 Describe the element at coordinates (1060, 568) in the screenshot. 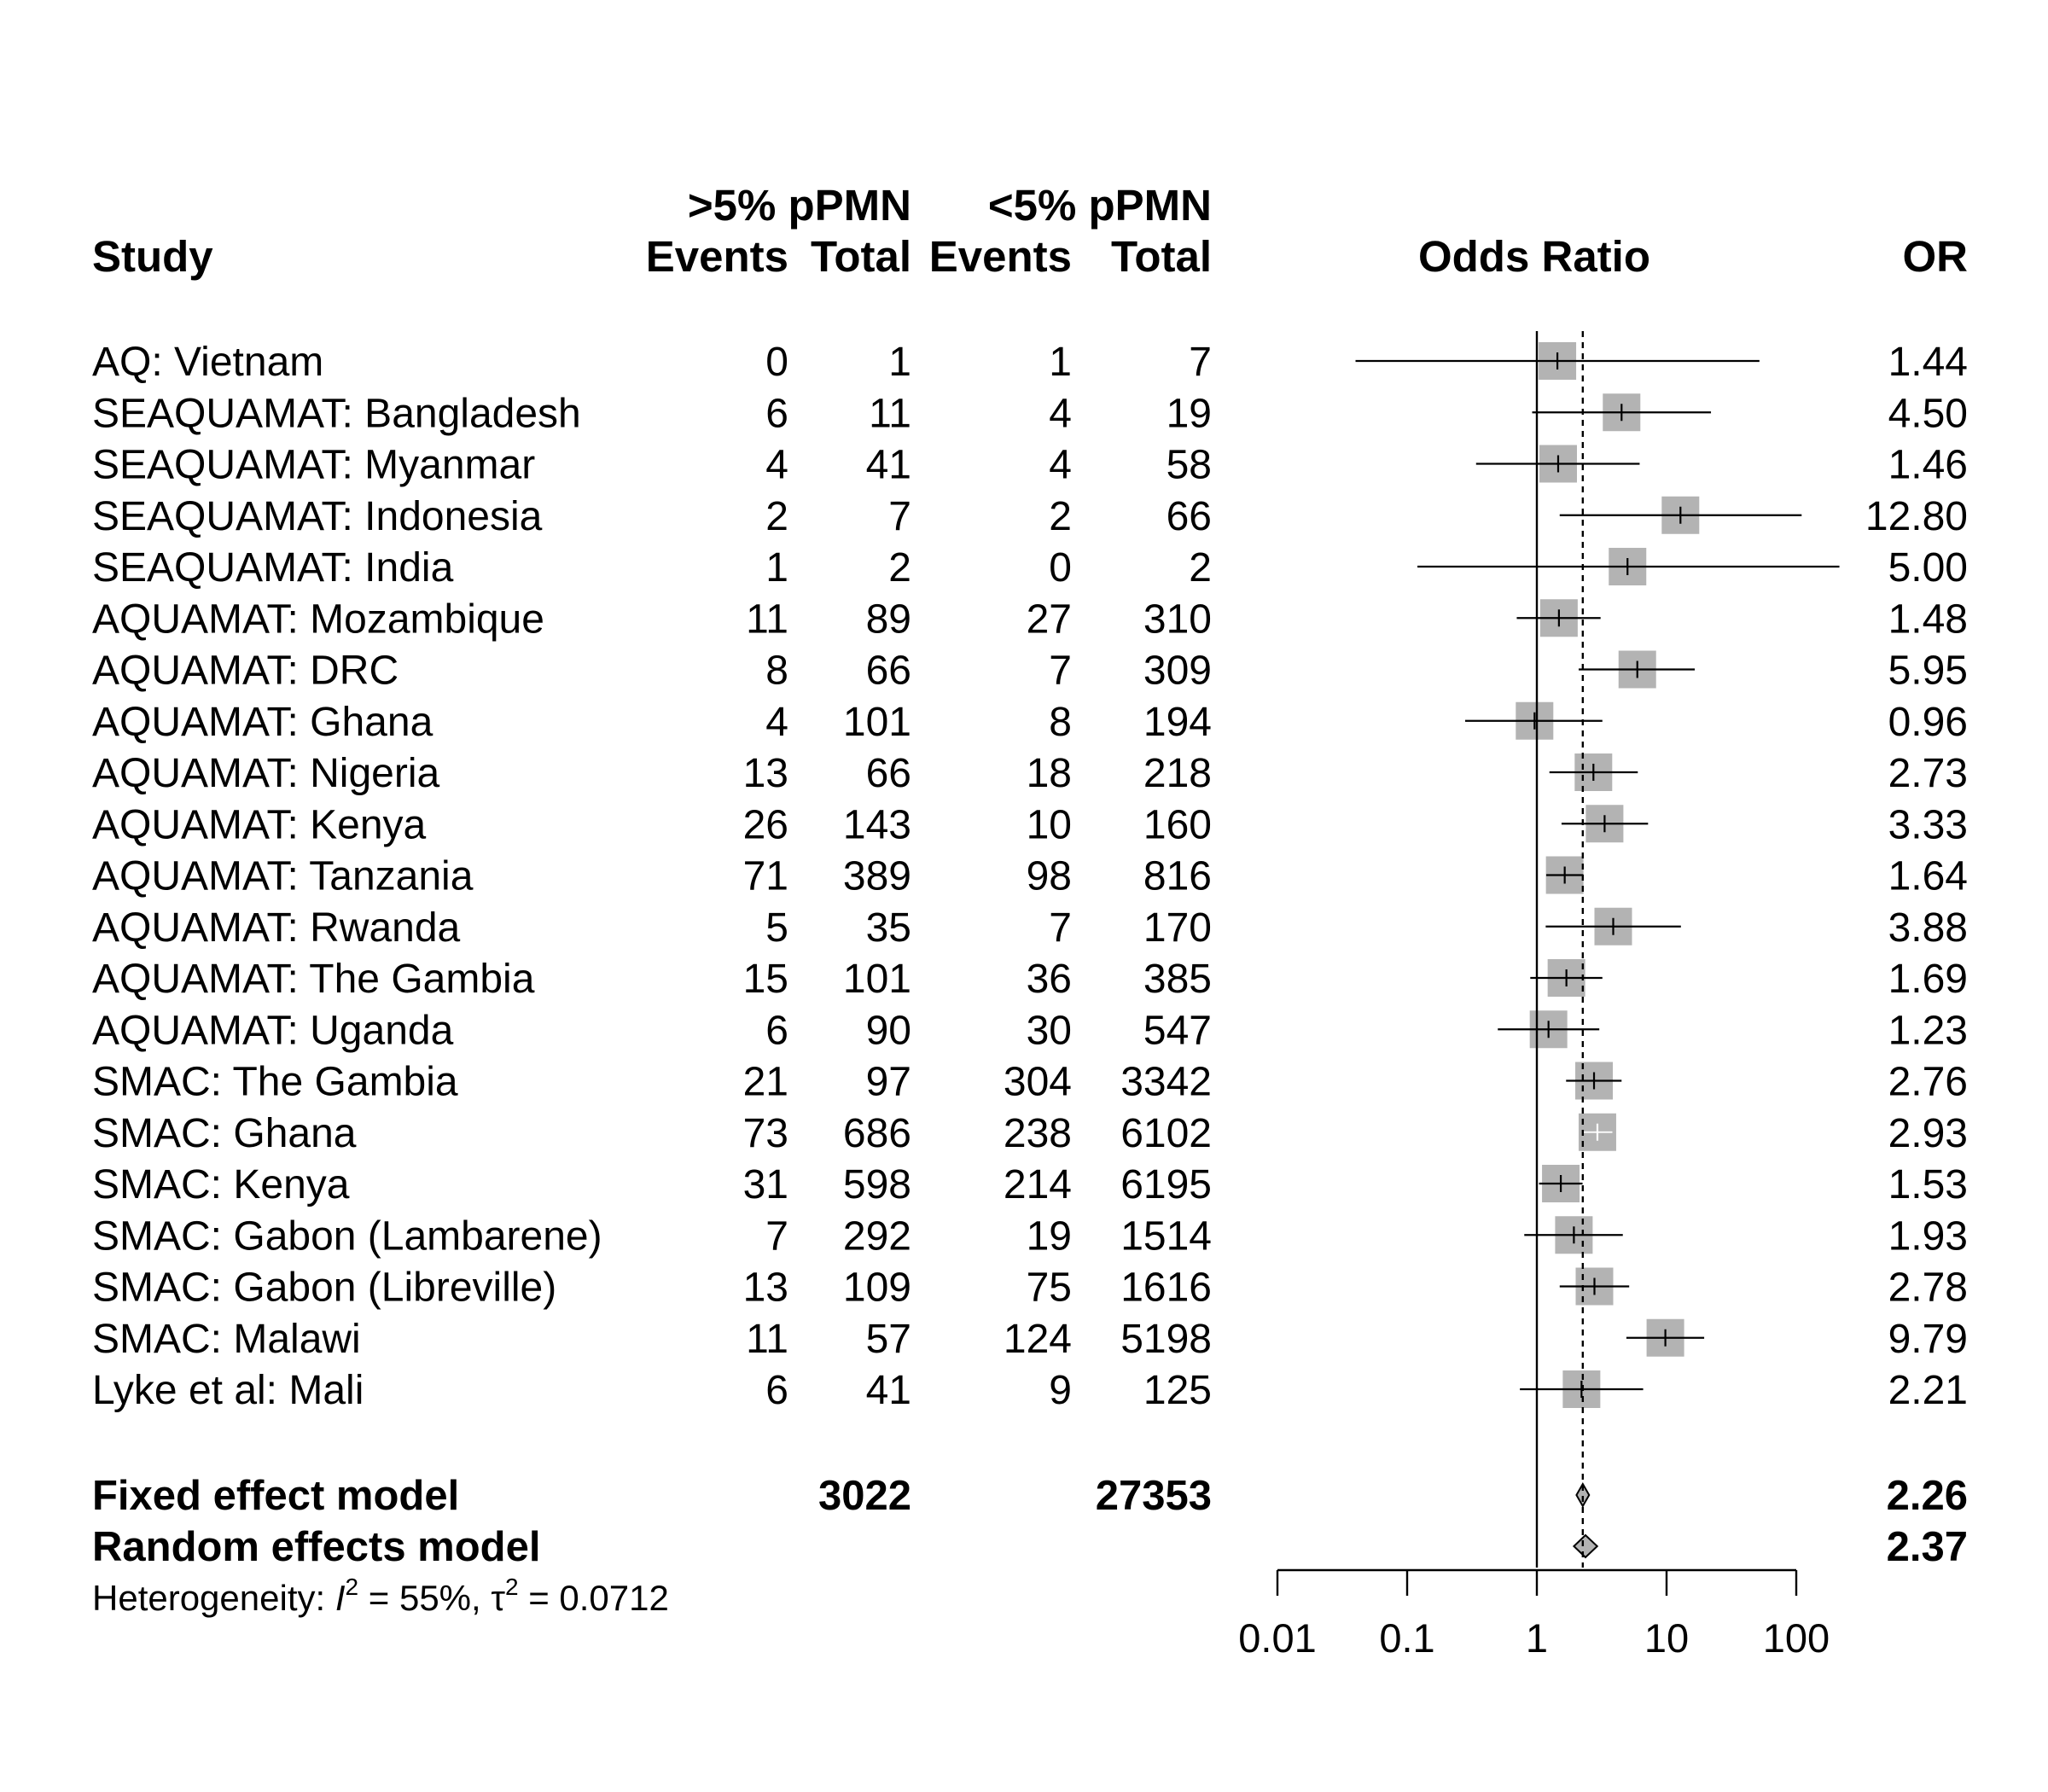

I see `events-group2: 0` at that location.